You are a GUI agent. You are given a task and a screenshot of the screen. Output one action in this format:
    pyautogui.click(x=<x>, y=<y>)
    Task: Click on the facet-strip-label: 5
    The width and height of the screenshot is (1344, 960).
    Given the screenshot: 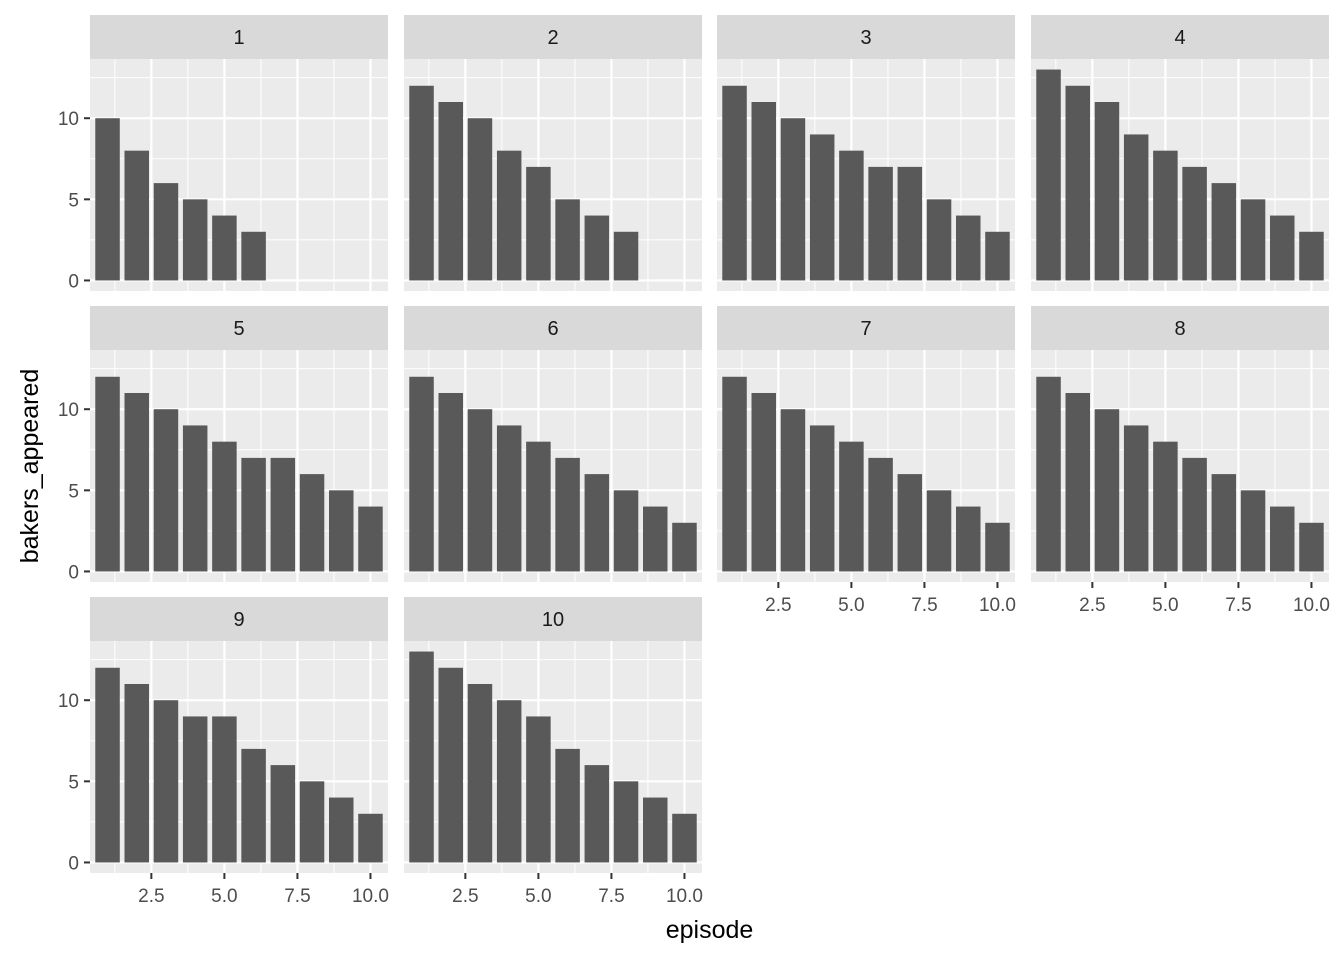 What is the action you would take?
    pyautogui.click(x=238, y=329)
    